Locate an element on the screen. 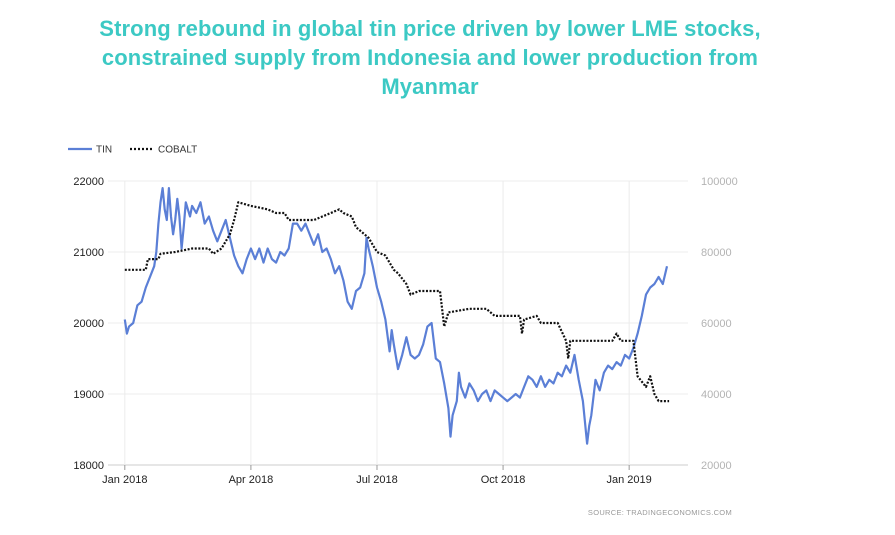 Image resolution: width=895 pixels, height=535 pixels. y-left-tick-label: 19000 is located at coordinates (88, 395).